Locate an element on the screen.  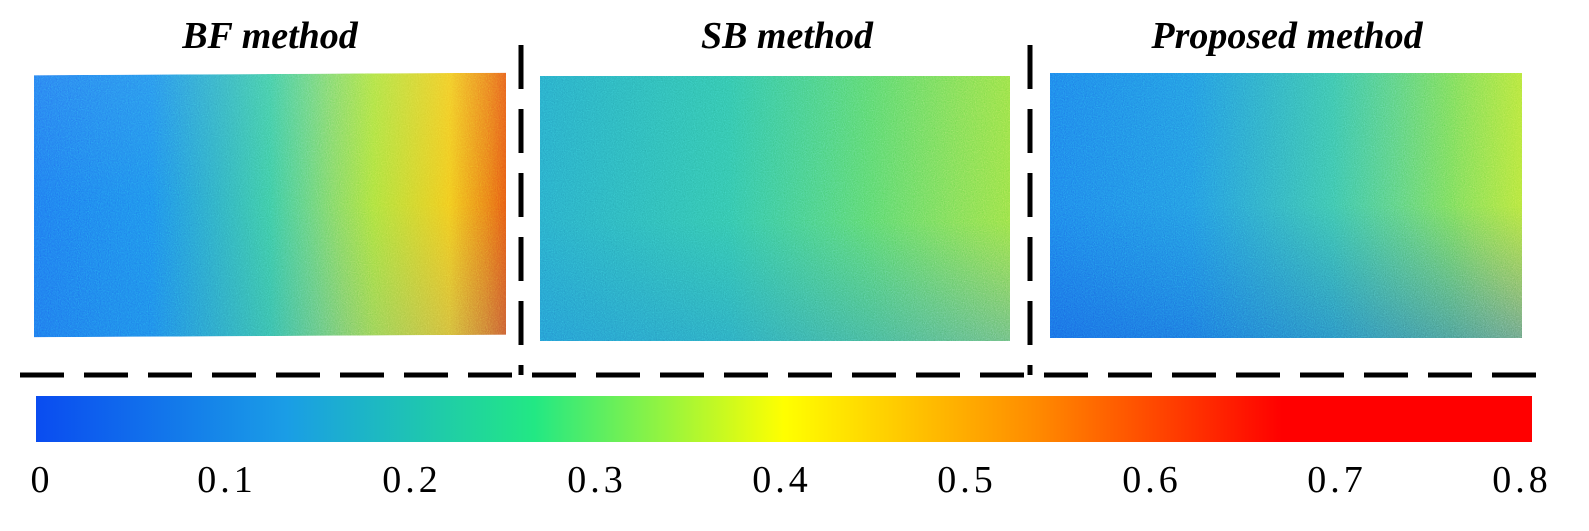
heatmap-sb is located at coordinates (775, 208).